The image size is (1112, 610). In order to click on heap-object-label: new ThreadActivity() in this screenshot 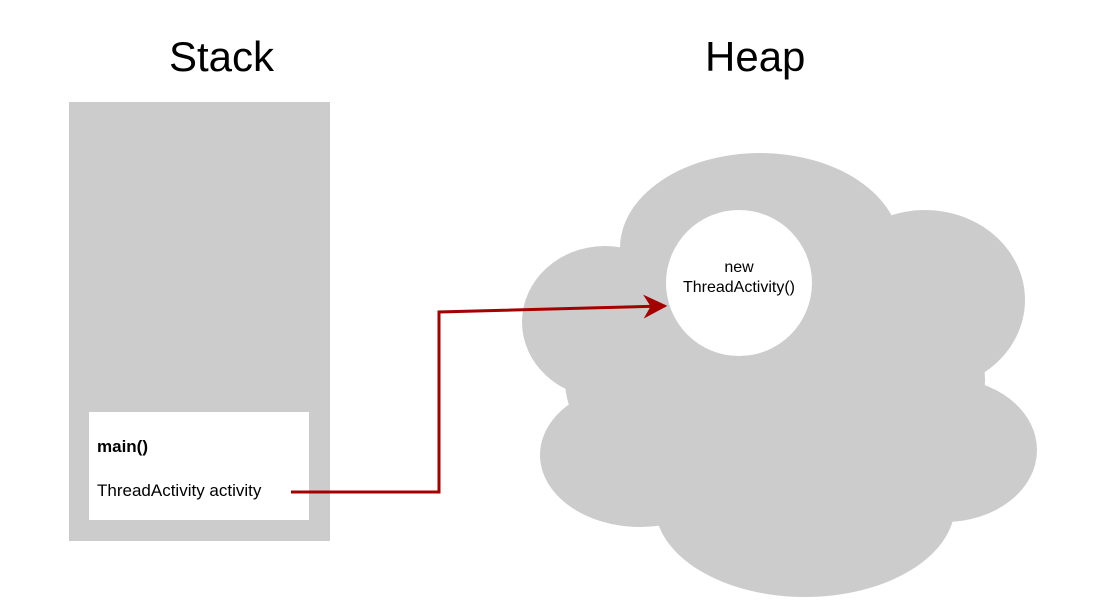, I will do `click(739, 278)`.